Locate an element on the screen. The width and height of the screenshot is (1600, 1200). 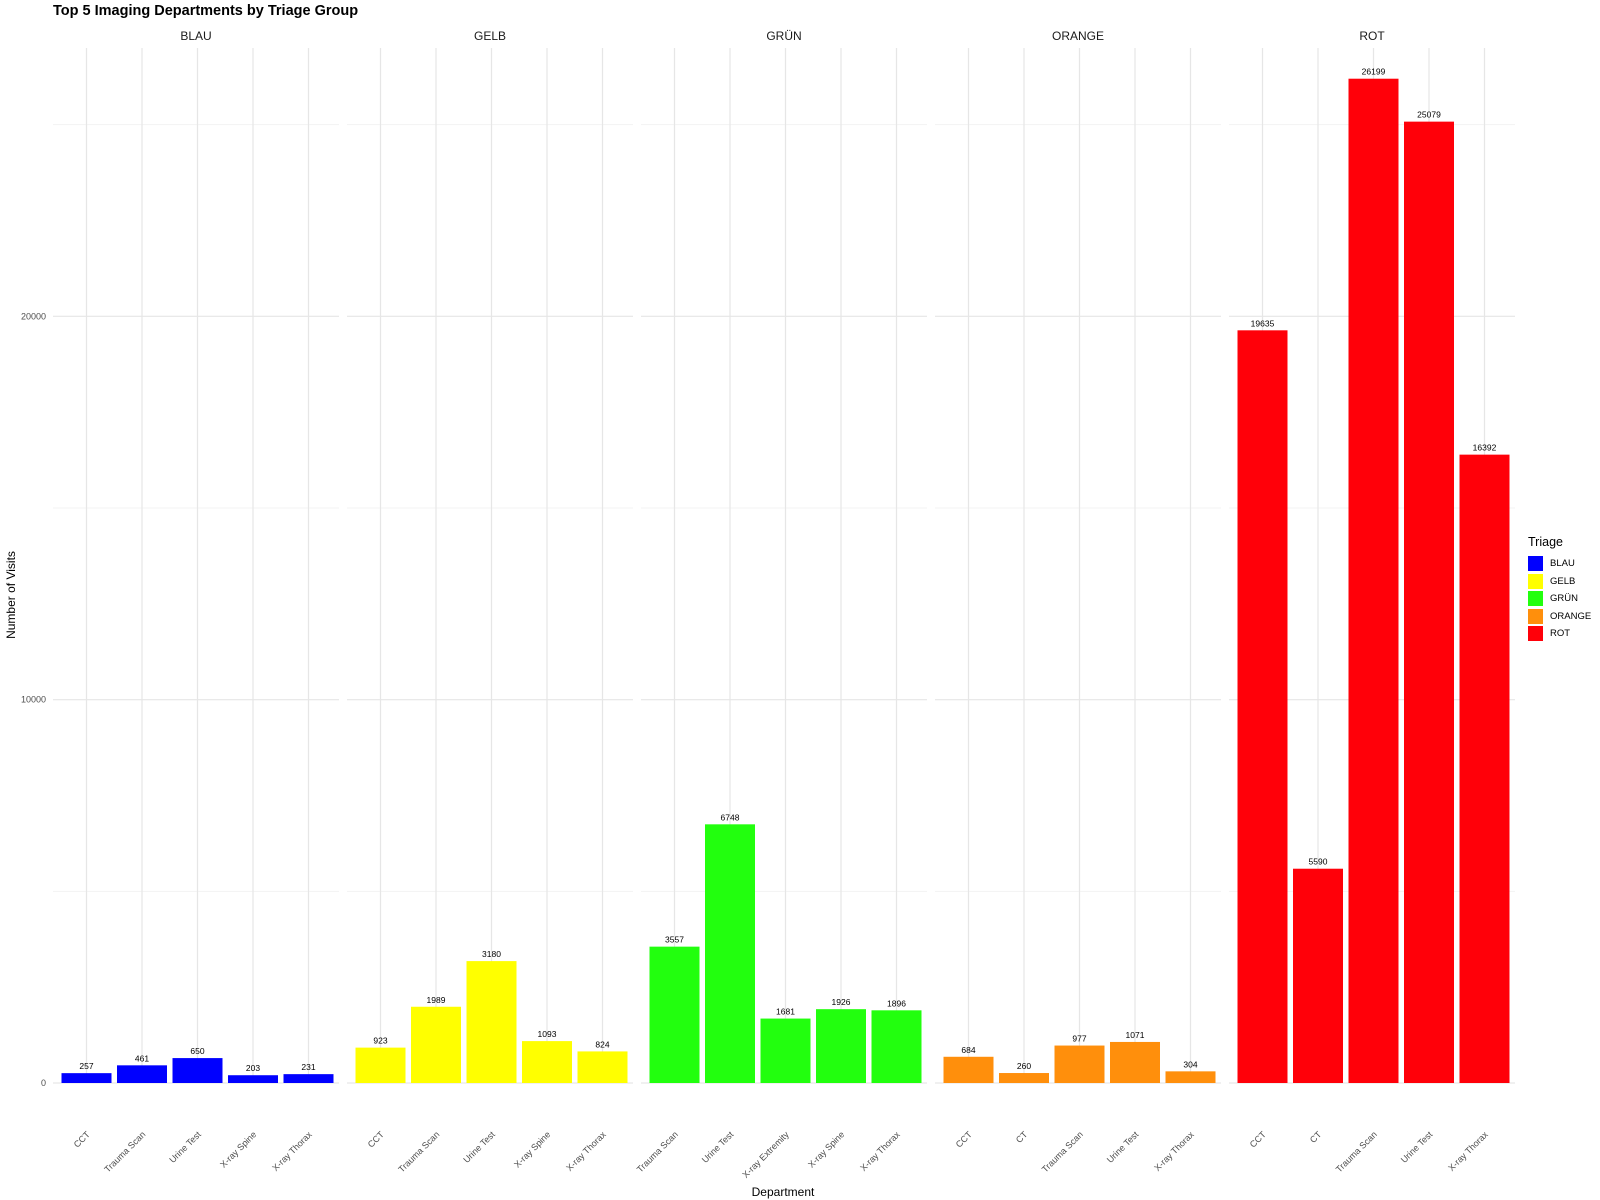
bar-value-label: 25079 is located at coordinates (1429, 115).